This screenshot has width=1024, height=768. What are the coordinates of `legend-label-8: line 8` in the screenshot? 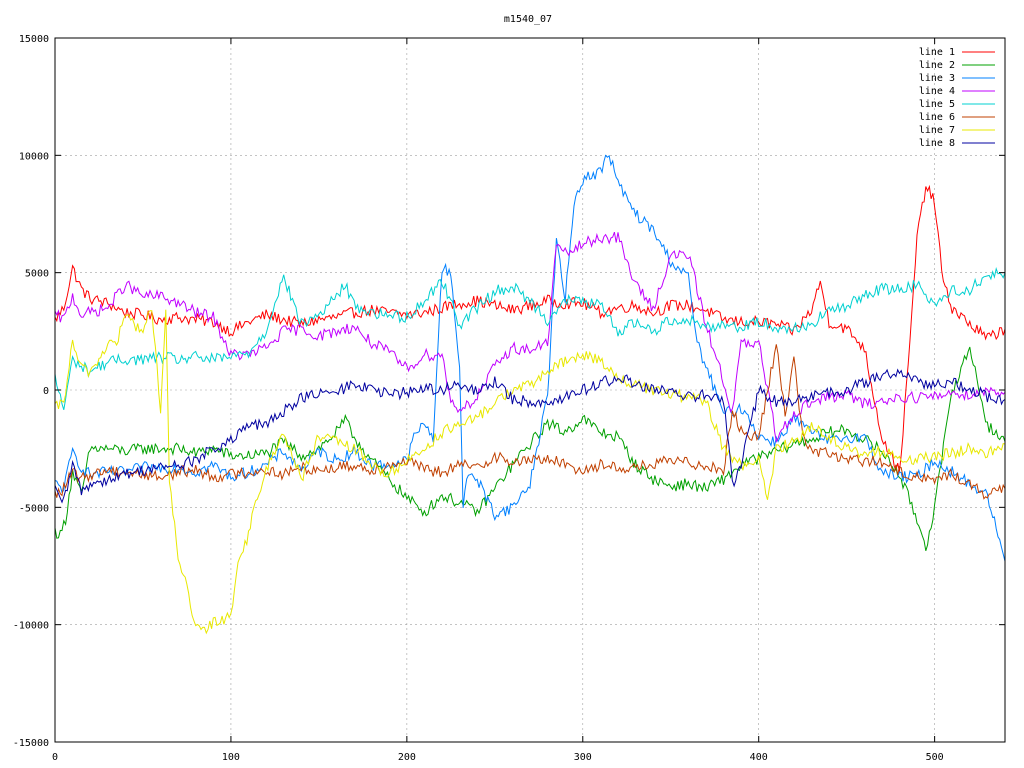 It's located at (937, 143).